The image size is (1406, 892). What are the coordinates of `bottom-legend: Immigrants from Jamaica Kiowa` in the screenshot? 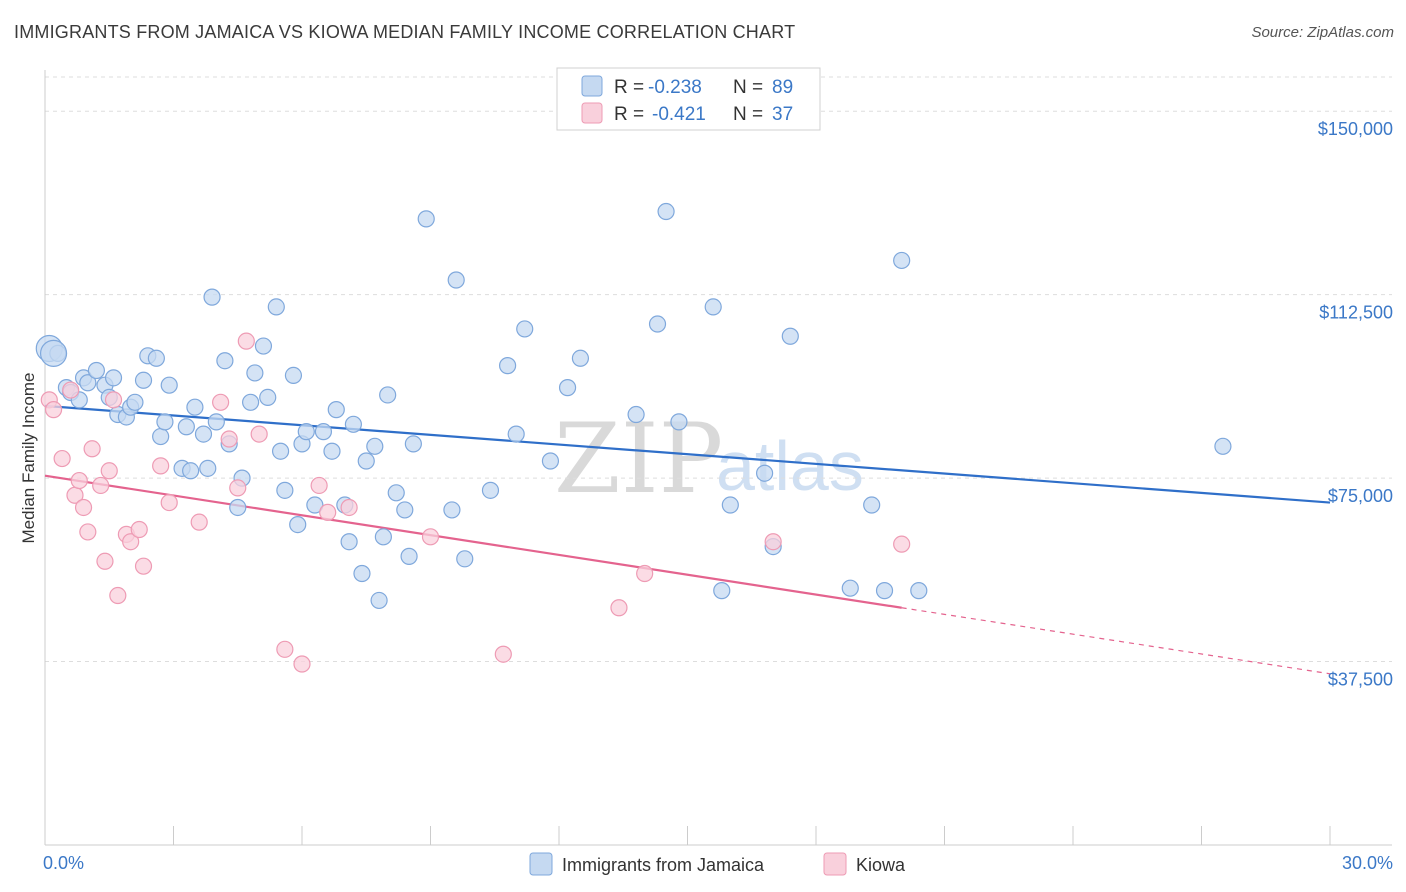 It's located at (717, 864).